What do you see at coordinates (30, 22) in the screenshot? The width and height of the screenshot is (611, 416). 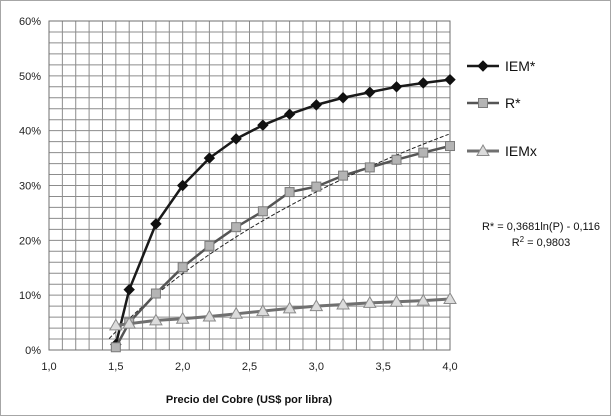 I see `y-tick-label: 60%` at bounding box center [30, 22].